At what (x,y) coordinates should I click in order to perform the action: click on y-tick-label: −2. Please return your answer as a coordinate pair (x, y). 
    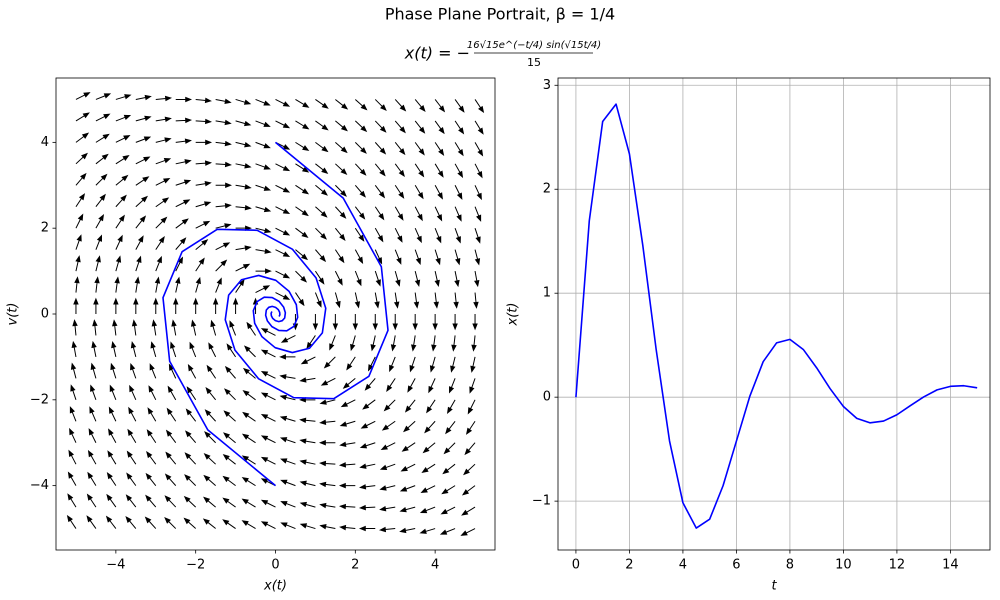
    Looking at the image, I should click on (39, 399).